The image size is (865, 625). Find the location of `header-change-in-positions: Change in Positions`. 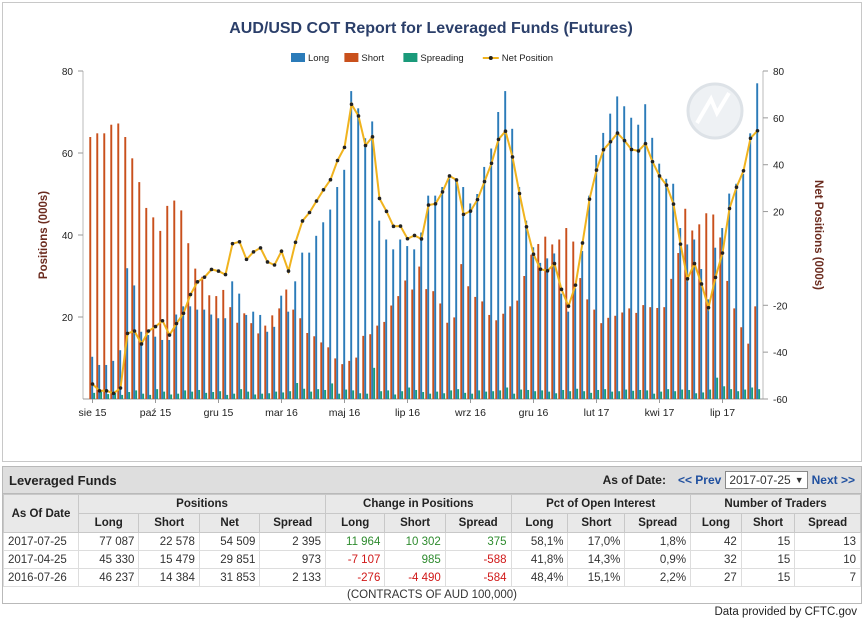

header-change-in-positions: Change in Positions is located at coordinates (418, 504).